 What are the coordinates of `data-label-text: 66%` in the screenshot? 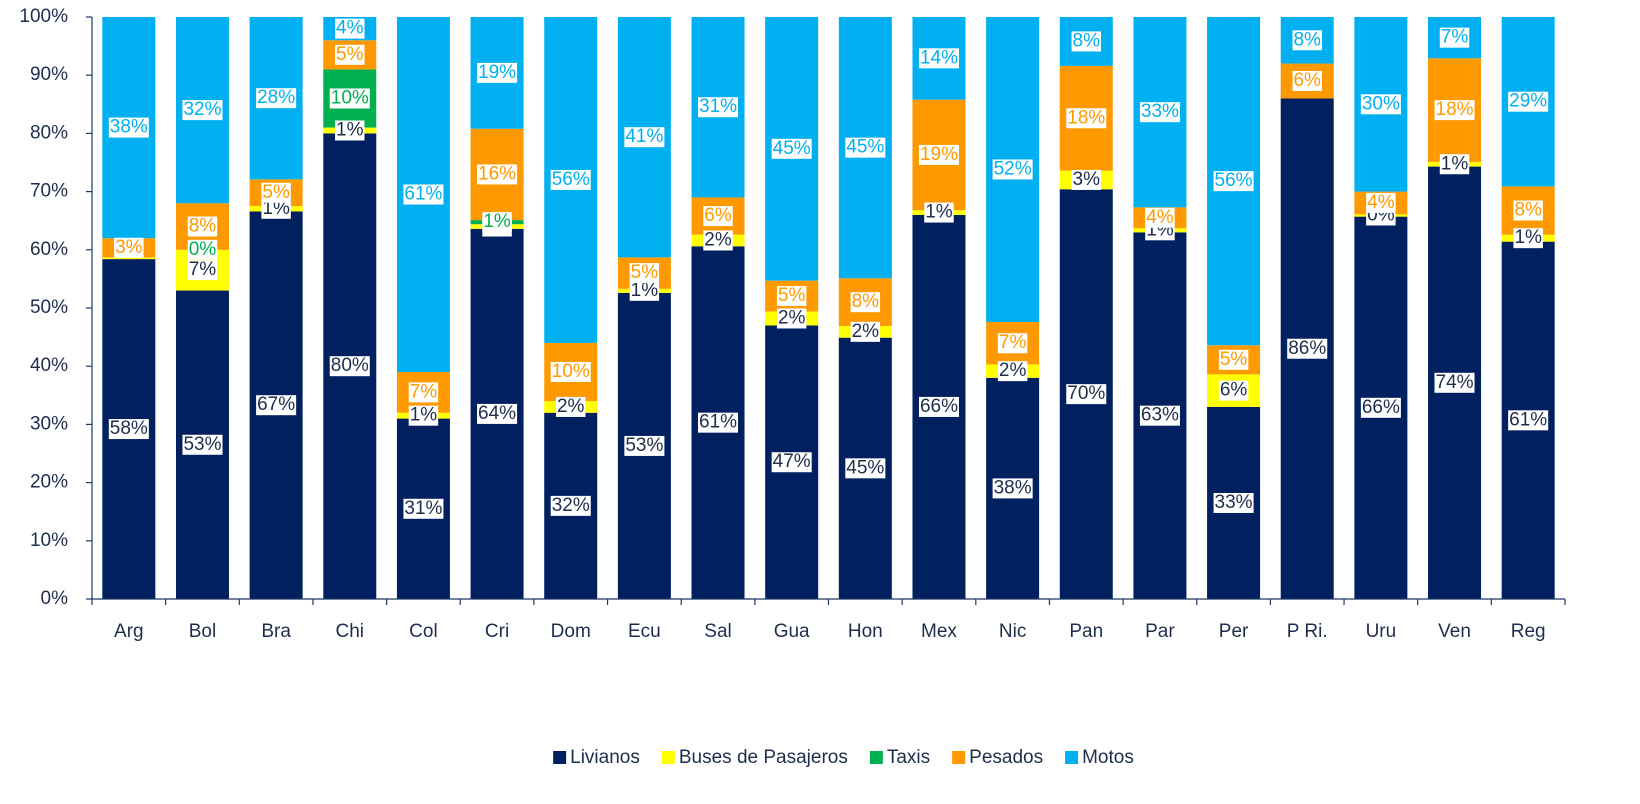 It's located at (1381, 407).